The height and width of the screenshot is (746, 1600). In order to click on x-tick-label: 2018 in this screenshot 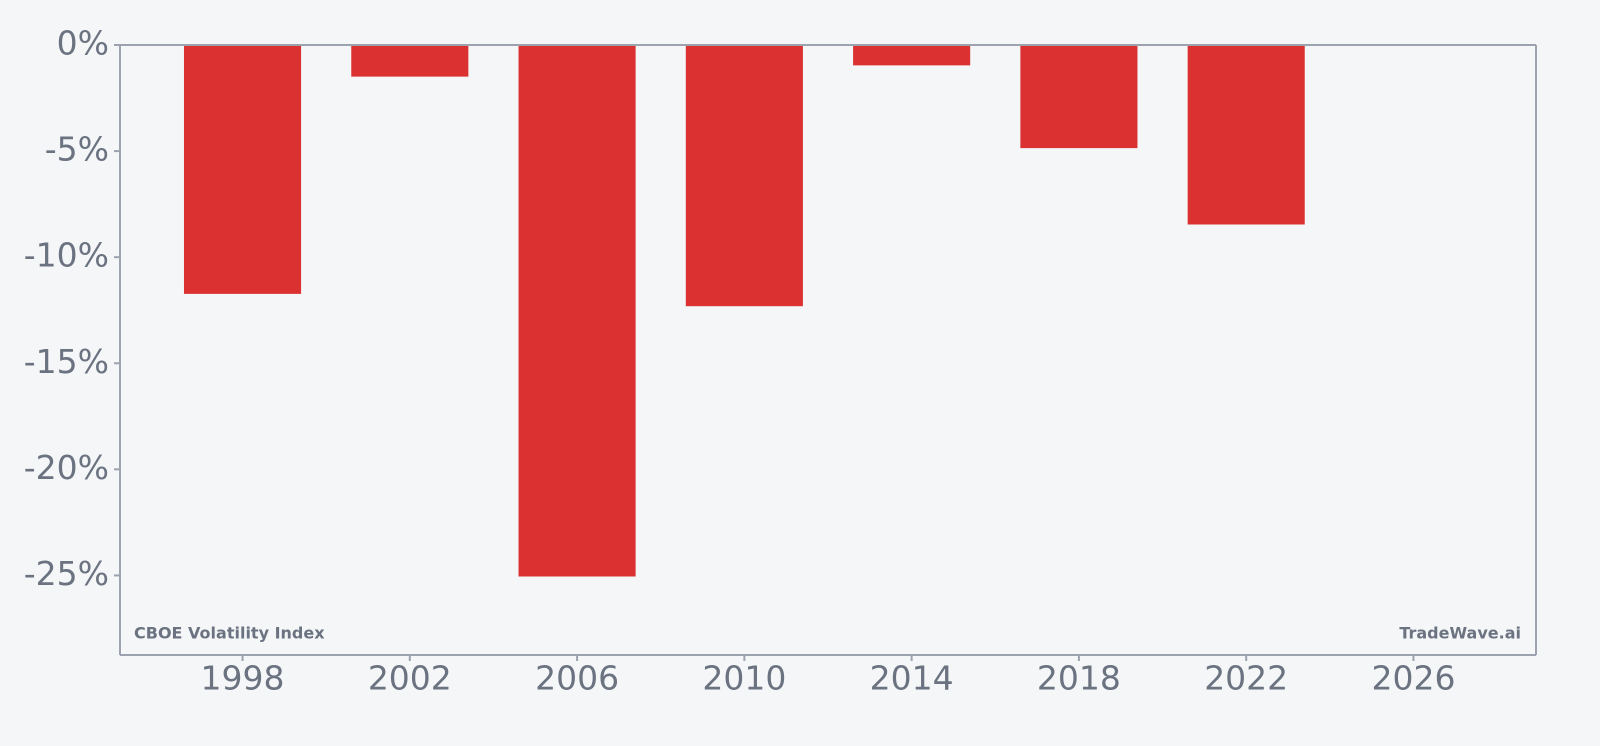, I will do `click(1079, 678)`.